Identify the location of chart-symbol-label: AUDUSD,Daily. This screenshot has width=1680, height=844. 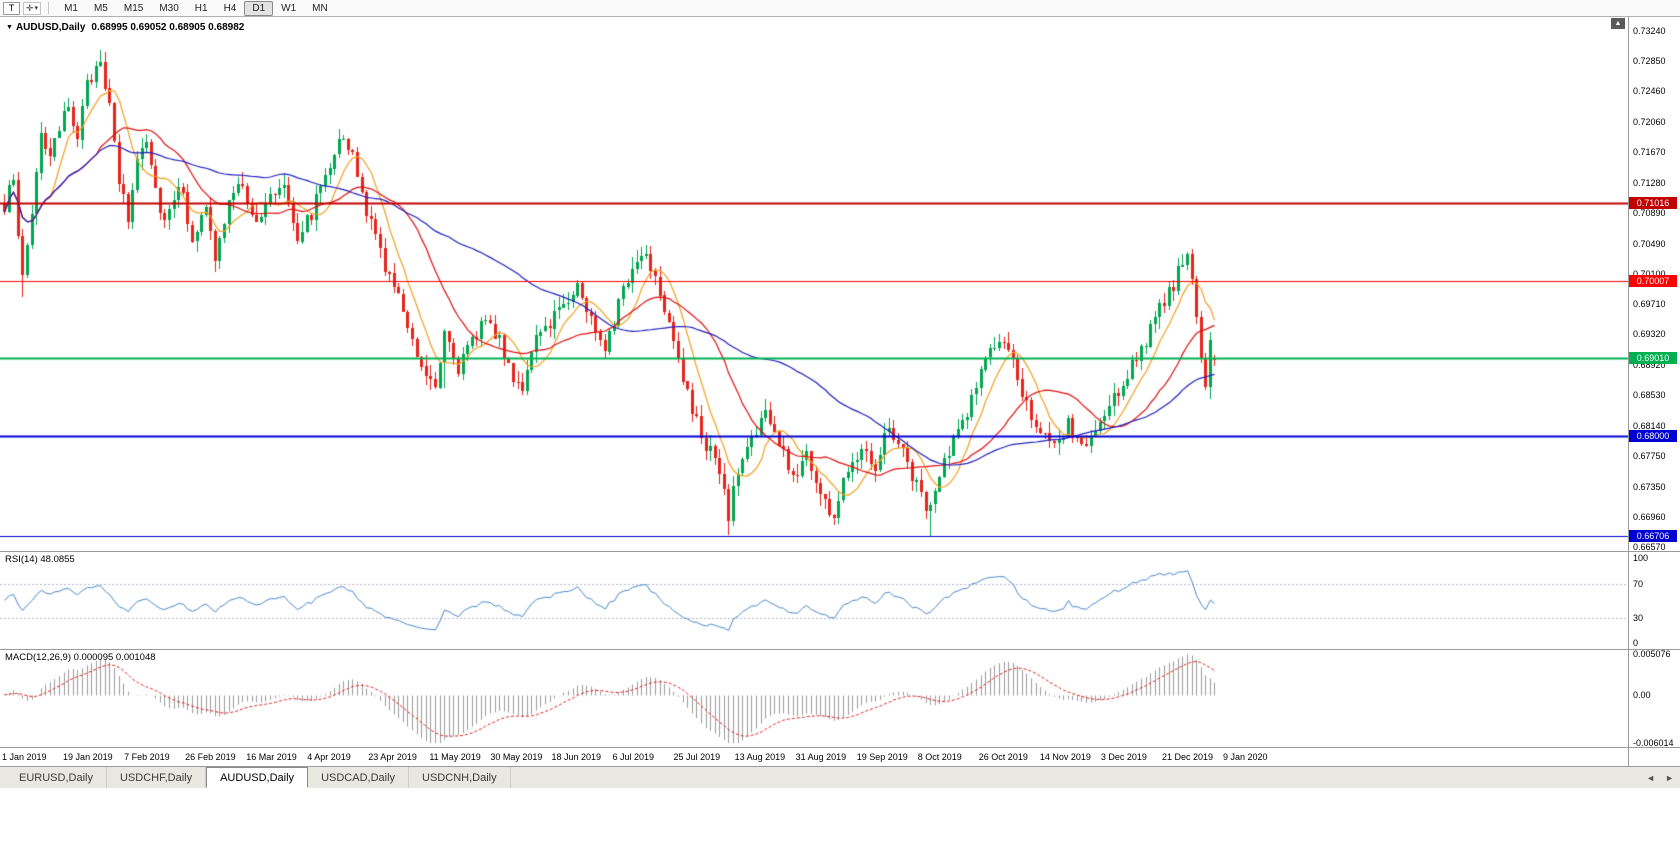
(50, 27).